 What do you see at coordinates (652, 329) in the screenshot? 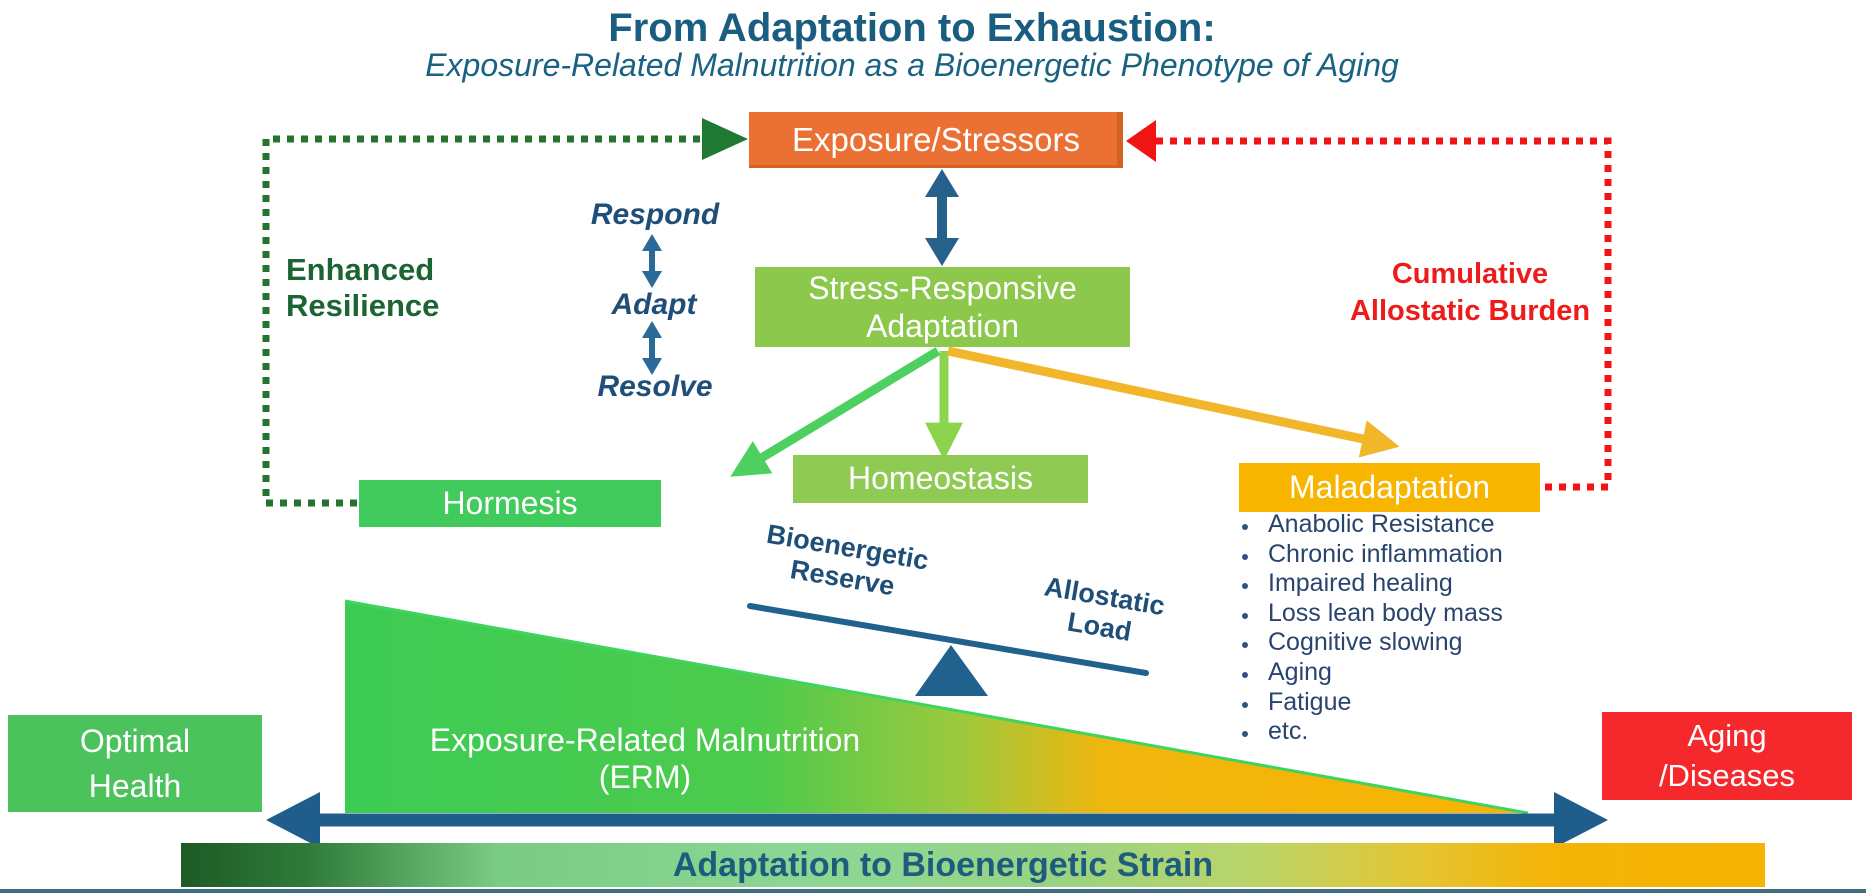
I see `adapt-resolve-up-head` at bounding box center [652, 329].